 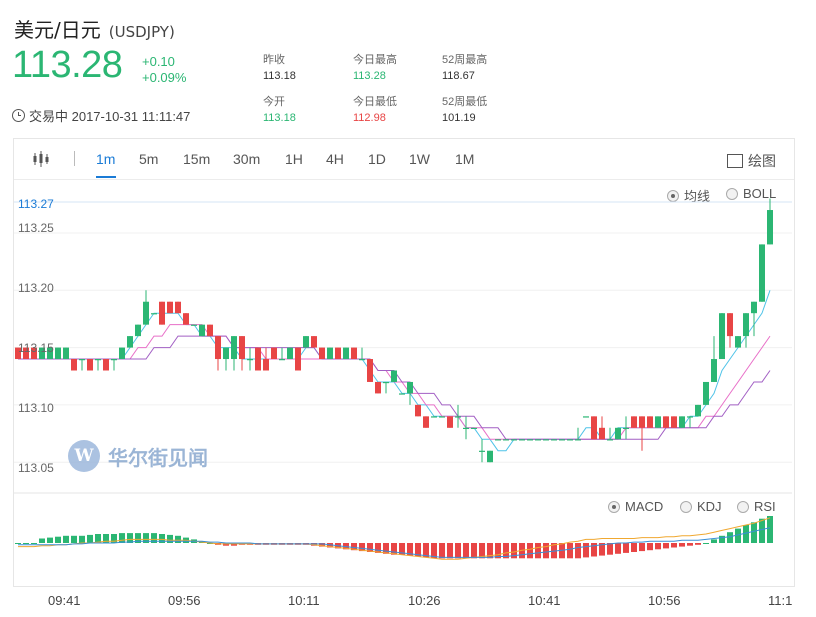 What do you see at coordinates (36, 228) in the screenshot?
I see `y-tick-label: 113.25` at bounding box center [36, 228].